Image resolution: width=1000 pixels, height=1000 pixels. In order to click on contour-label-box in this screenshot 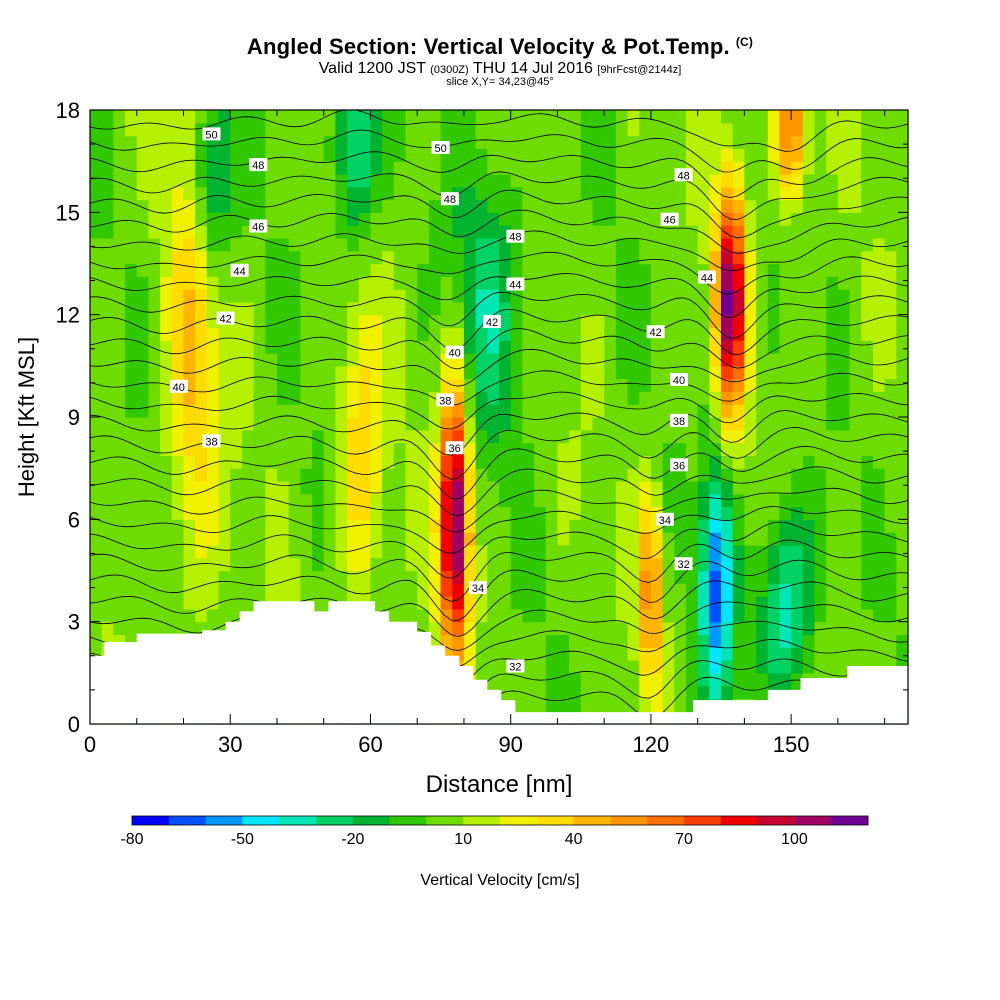, I will do `click(683, 175)`.